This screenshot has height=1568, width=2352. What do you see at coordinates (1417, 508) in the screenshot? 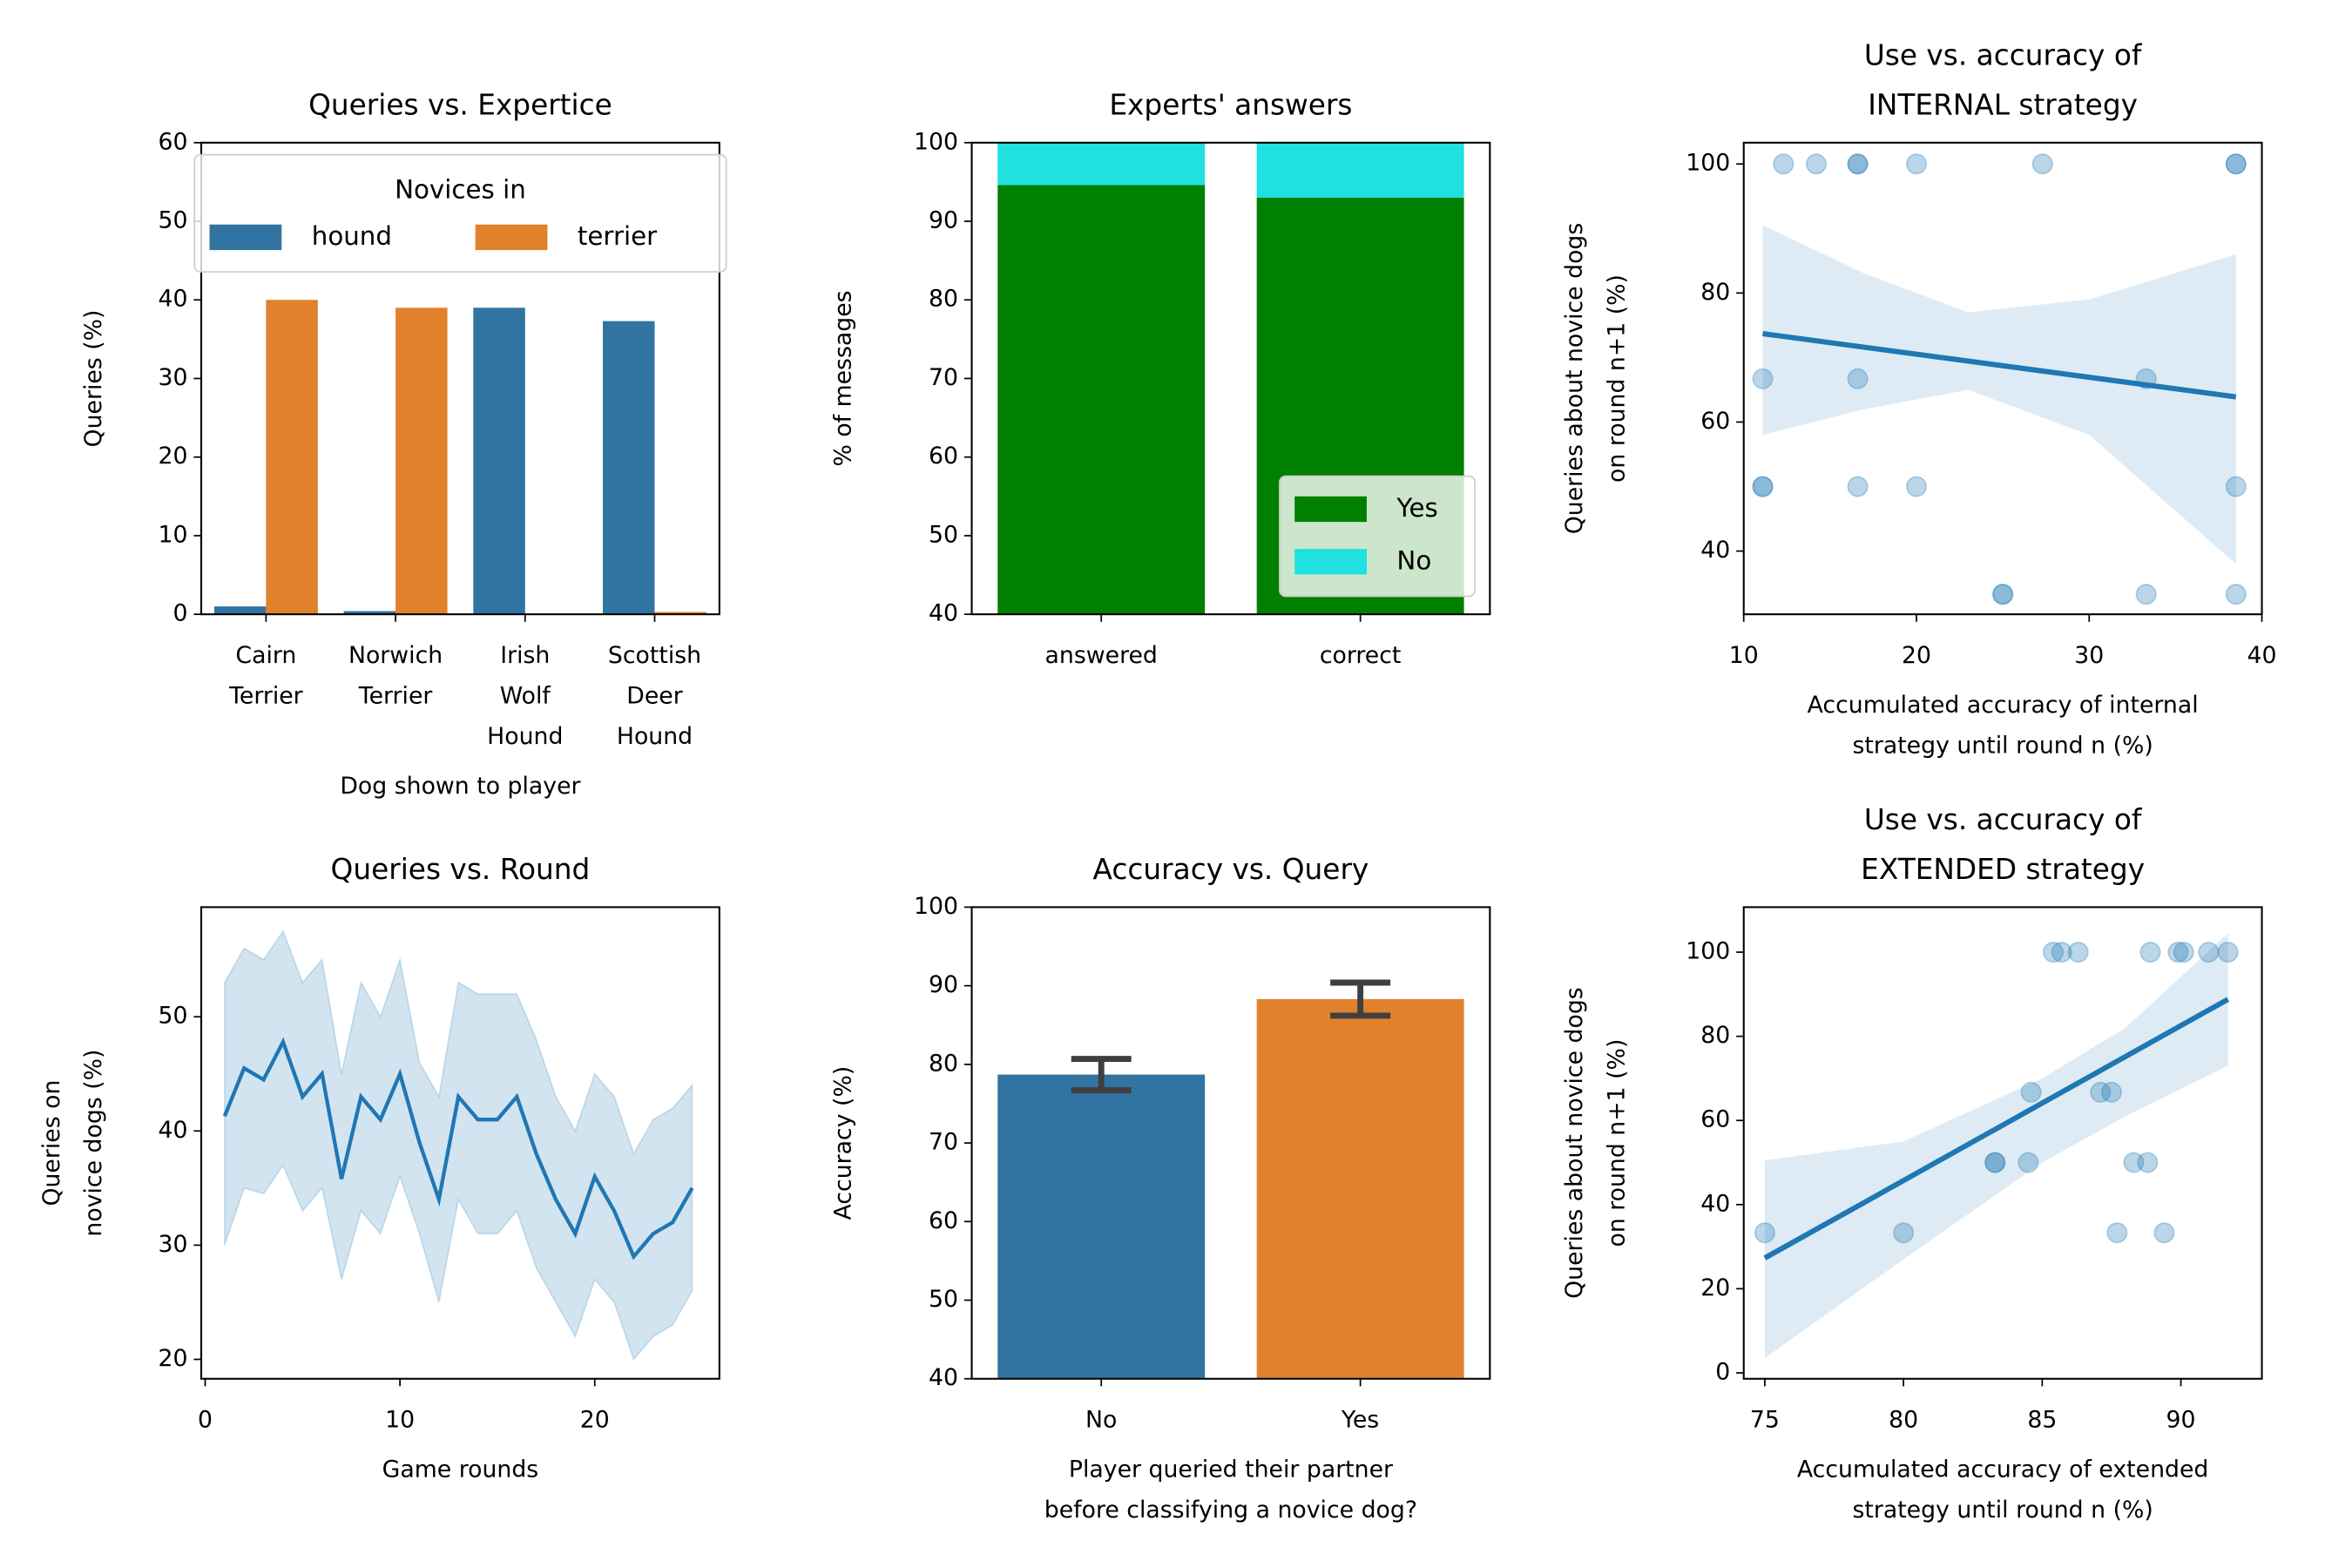
I see `legend-label: Yes` at bounding box center [1417, 508].